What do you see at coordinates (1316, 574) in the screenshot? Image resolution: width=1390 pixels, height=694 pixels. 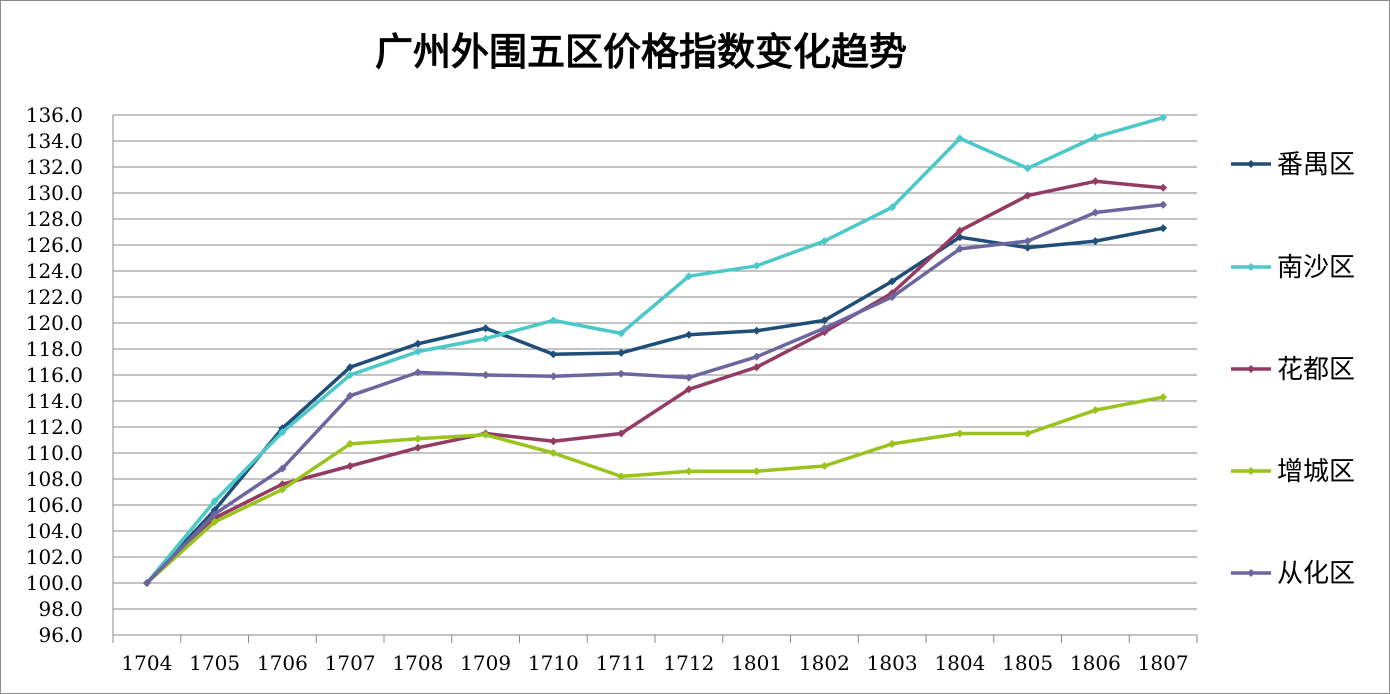 I see `legend-label: 从化区` at bounding box center [1316, 574].